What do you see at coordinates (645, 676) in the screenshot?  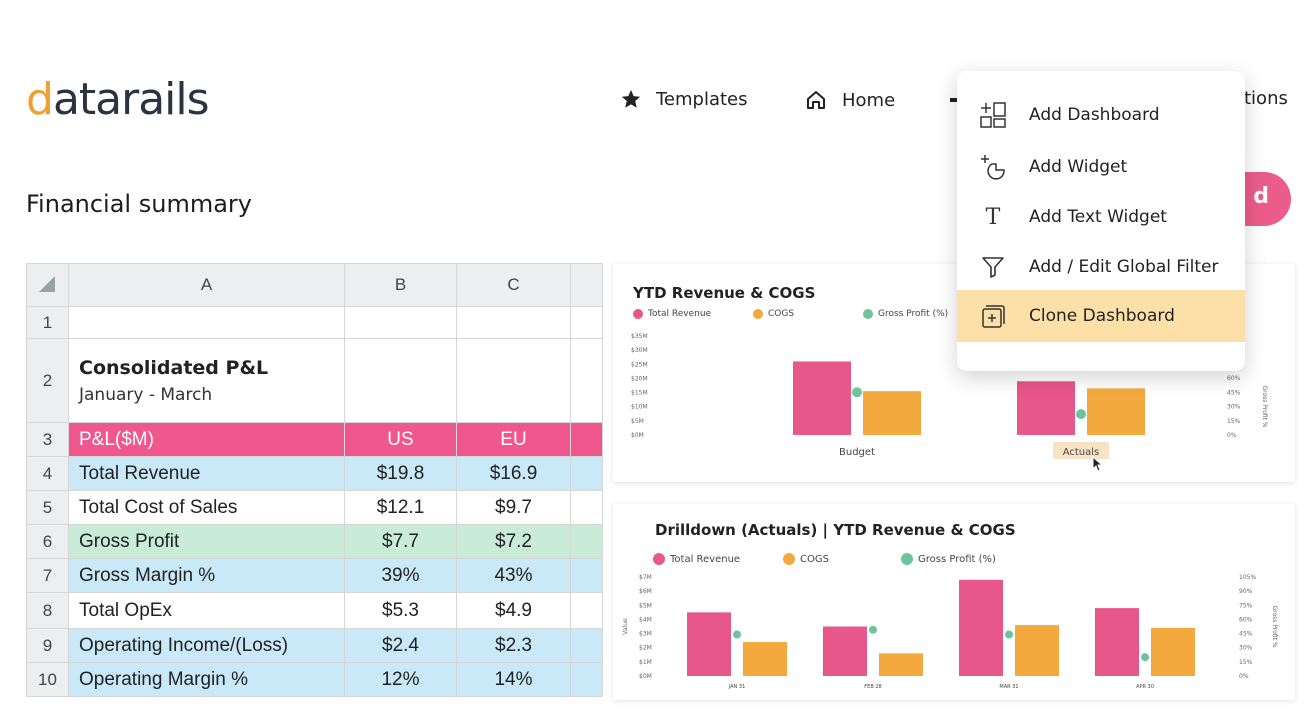 I see `y-tick-label: $0M` at bounding box center [645, 676].